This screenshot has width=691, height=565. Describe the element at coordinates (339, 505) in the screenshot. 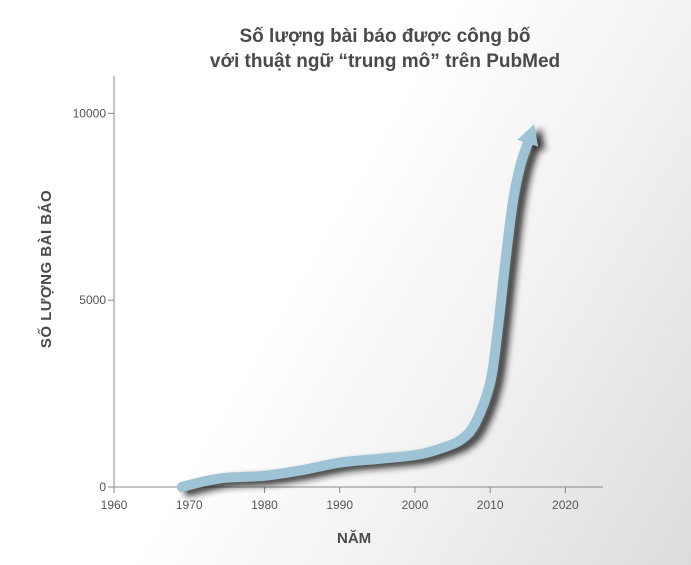

I see `x-tick-label: 1990` at that location.